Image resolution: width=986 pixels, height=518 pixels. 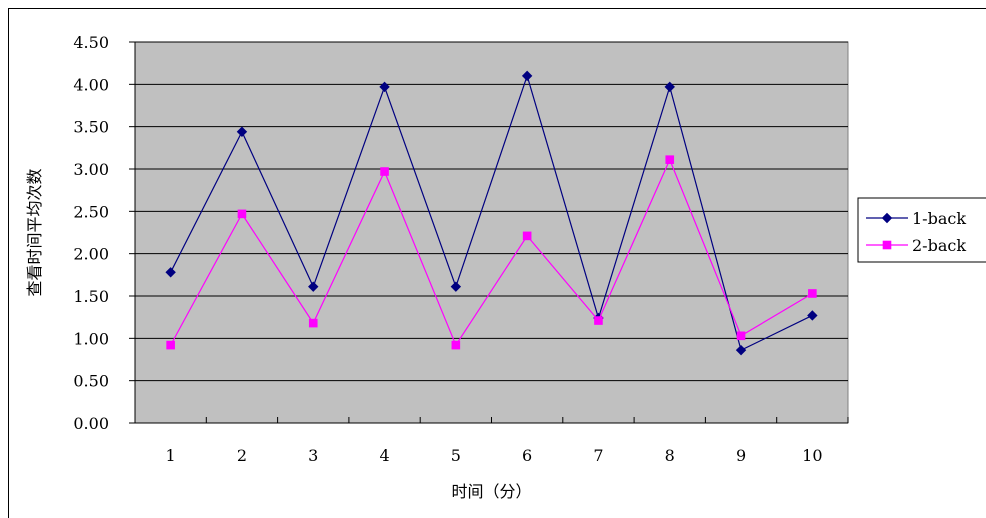 I want to click on y-tick-label: 4.00, so click(x=91, y=84).